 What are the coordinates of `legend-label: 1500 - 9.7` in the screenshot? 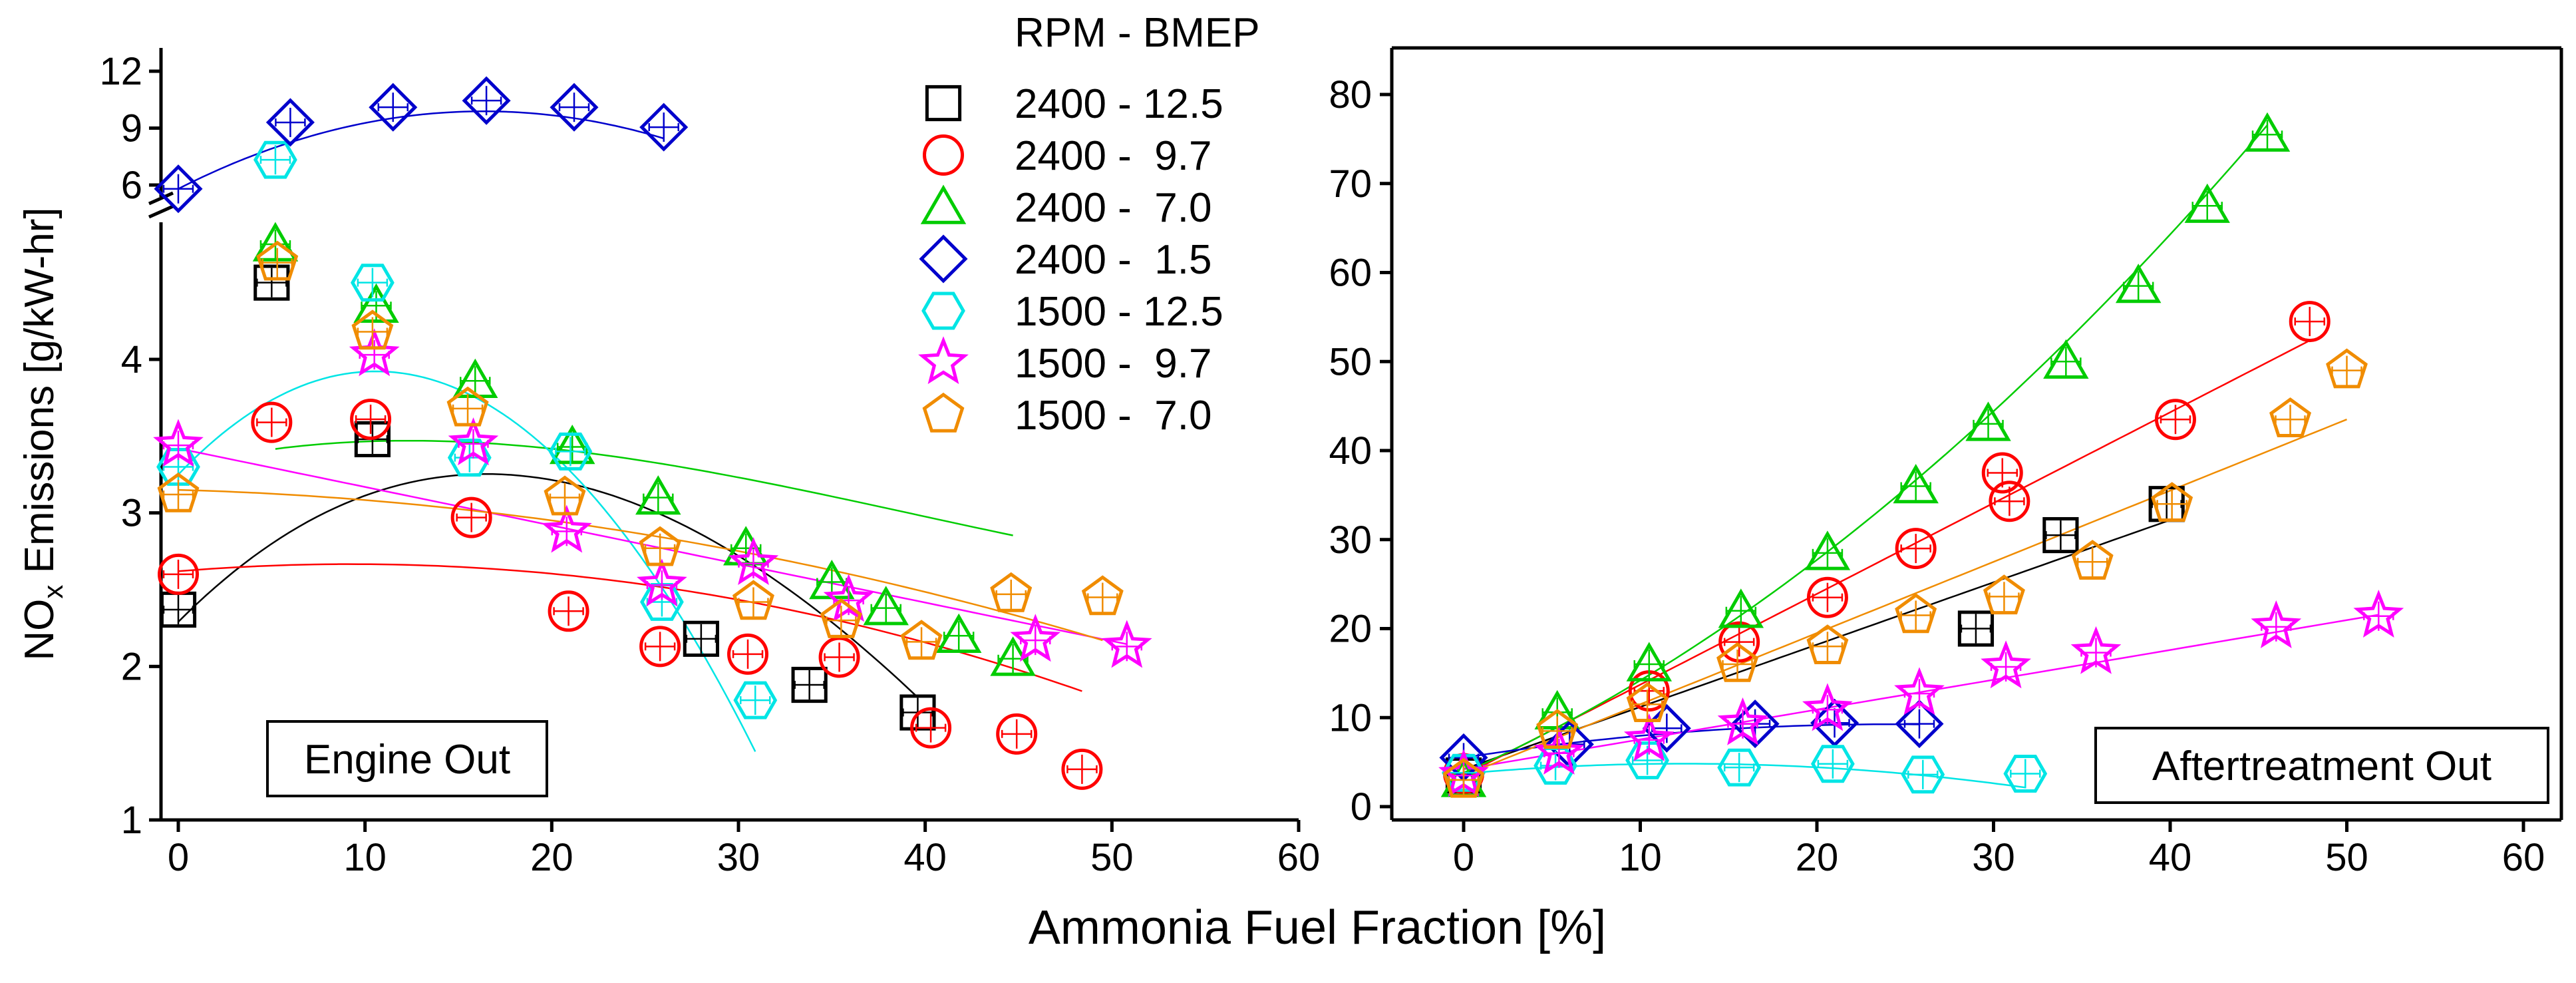 It's located at (1113, 364).